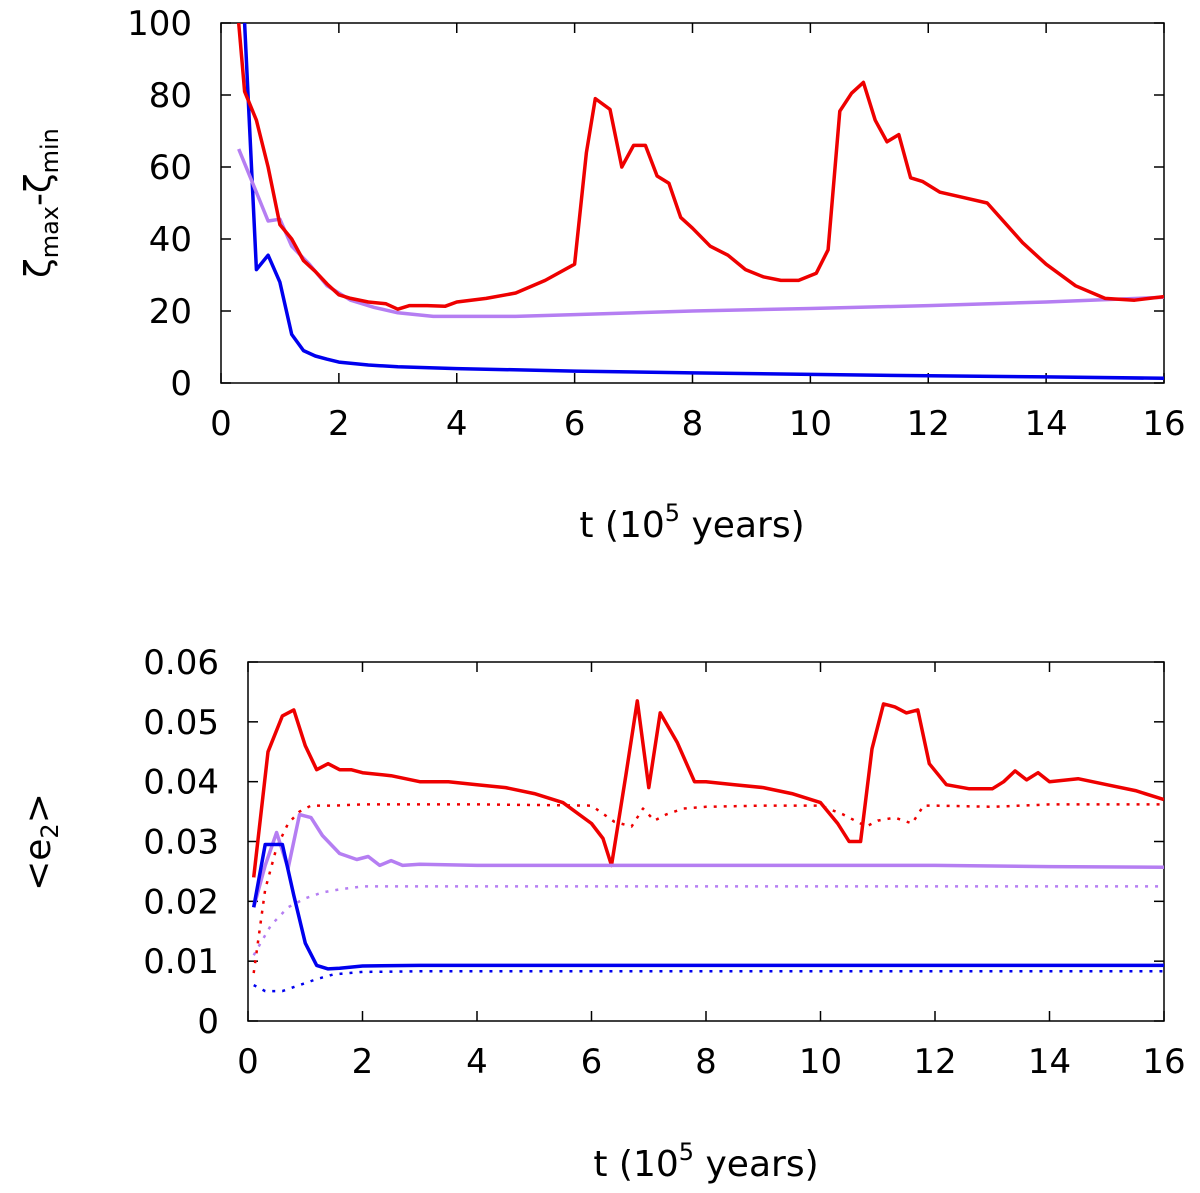 This screenshot has height=1193, width=1200. What do you see at coordinates (41, 203) in the screenshot?
I see `y-axis-label: ζmax-ζmin` at bounding box center [41, 203].